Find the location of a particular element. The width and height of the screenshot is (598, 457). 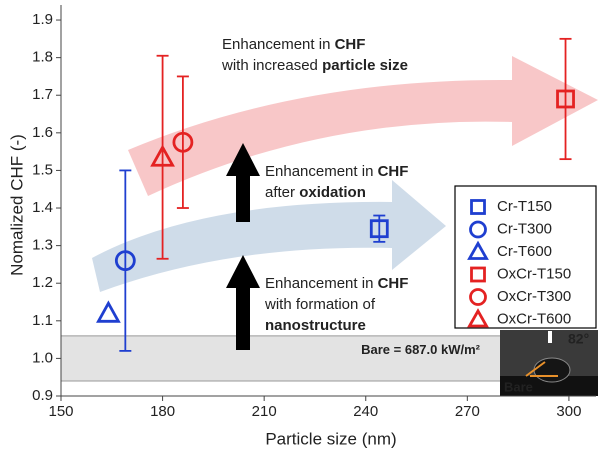

x-axis-label: Particle size (nm) is located at coordinates (330, 438).